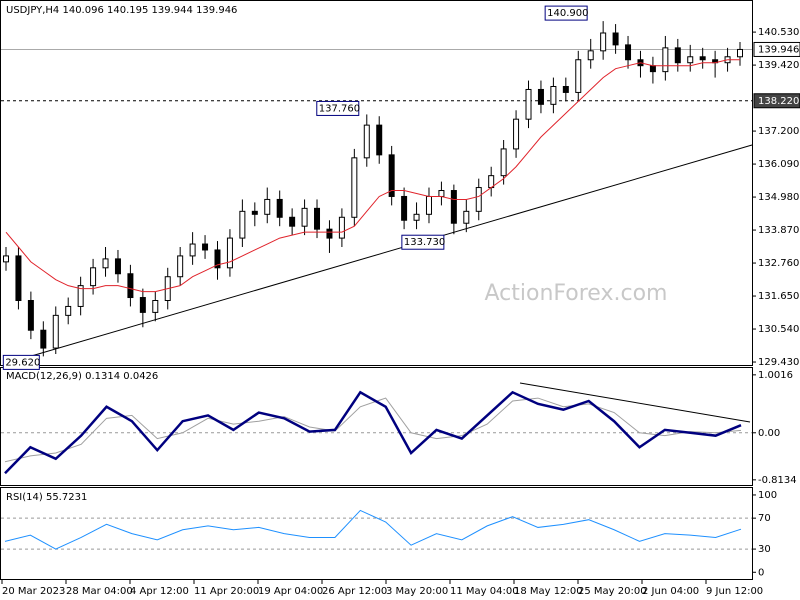 The height and width of the screenshot is (600, 800). What do you see at coordinates (612, 591) in the screenshot?
I see `x-tick-label: 25 May 20:00` at bounding box center [612, 591].